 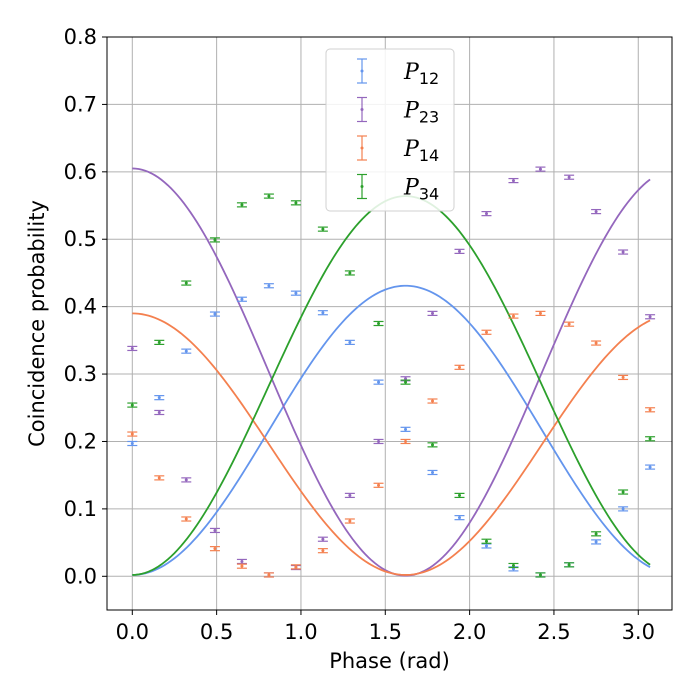 What do you see at coordinates (216, 632) in the screenshot?
I see `x-tick-label: 0.5` at bounding box center [216, 632].